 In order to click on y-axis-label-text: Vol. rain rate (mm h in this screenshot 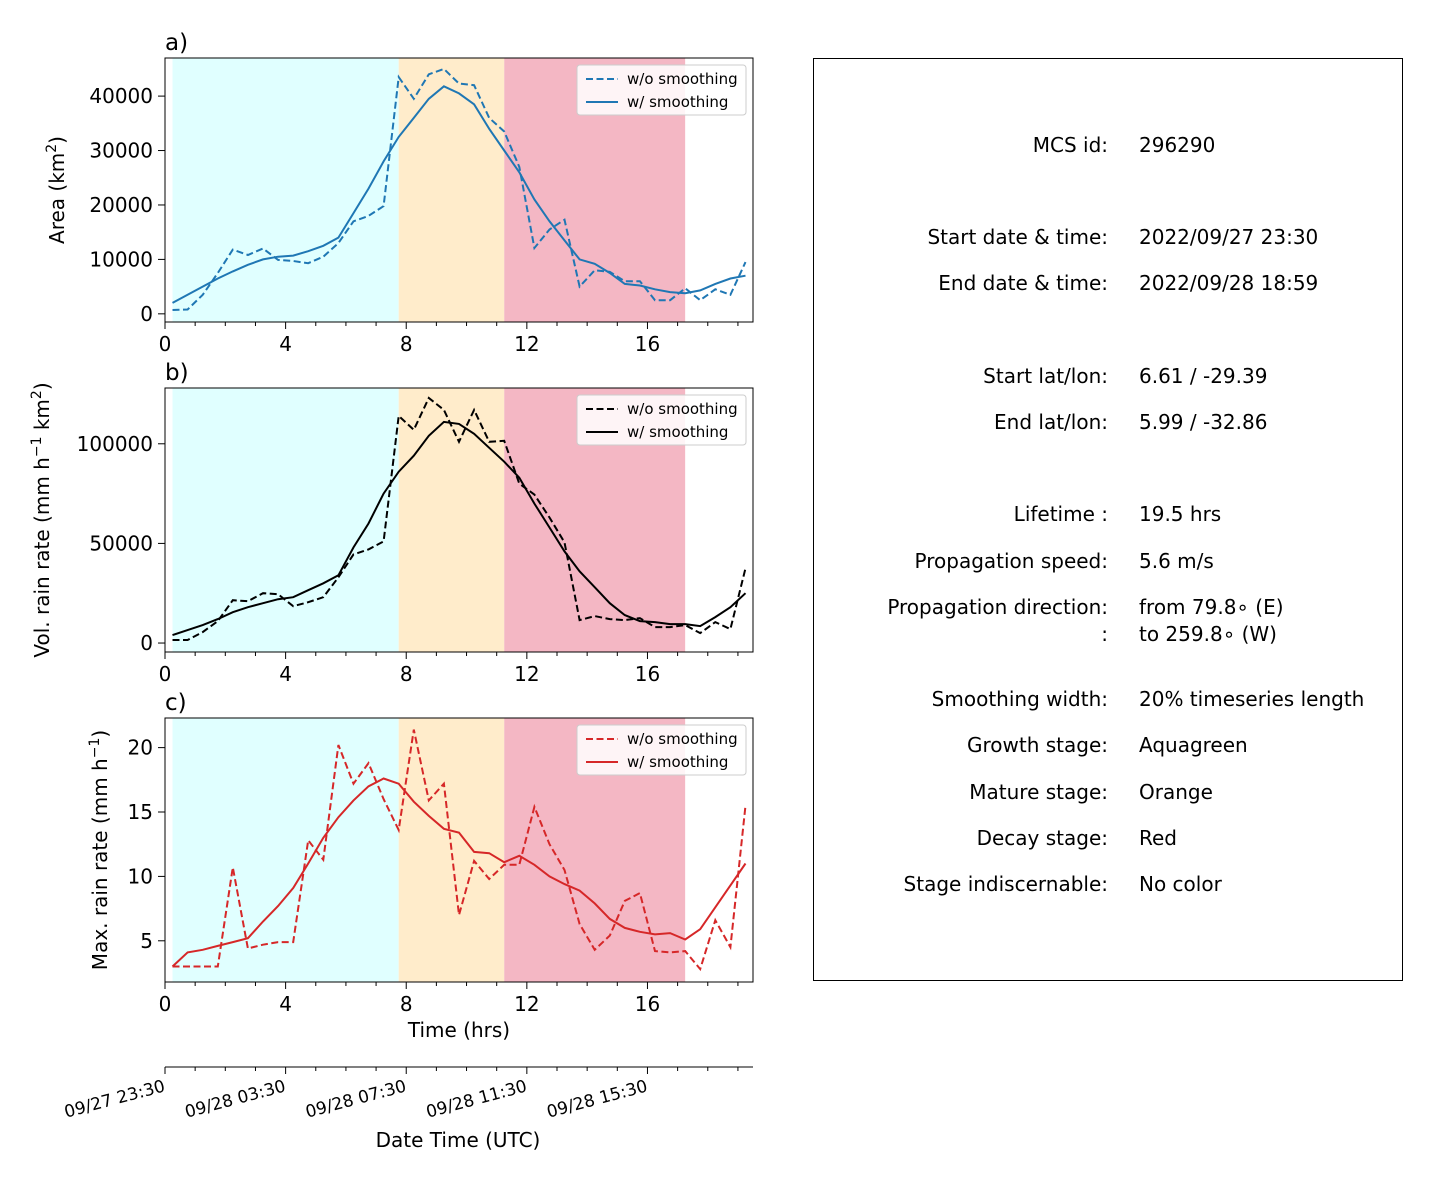, I will do `click(42, 557)`.